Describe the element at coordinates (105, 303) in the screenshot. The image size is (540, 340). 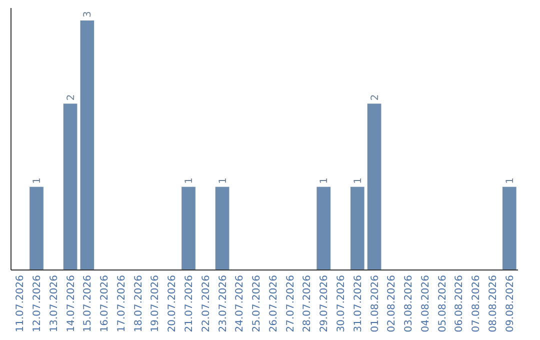
I see `x-tick-label: 16.07.2026` at that location.